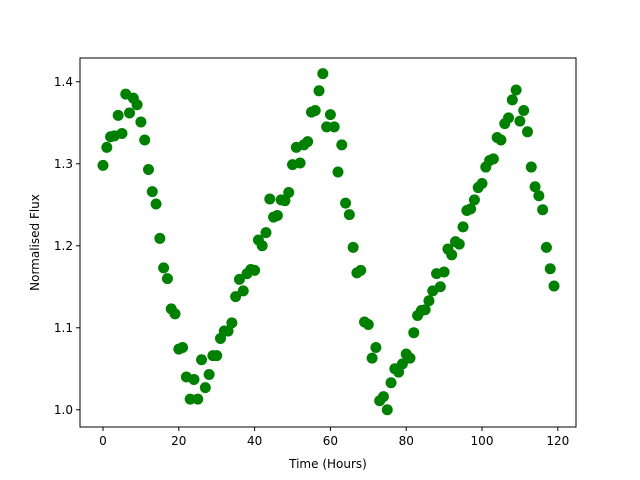 Image resolution: width=640 pixels, height=480 pixels. I want to click on x-axis: 0 20 40 60 80 100 120, so click(334, 437).